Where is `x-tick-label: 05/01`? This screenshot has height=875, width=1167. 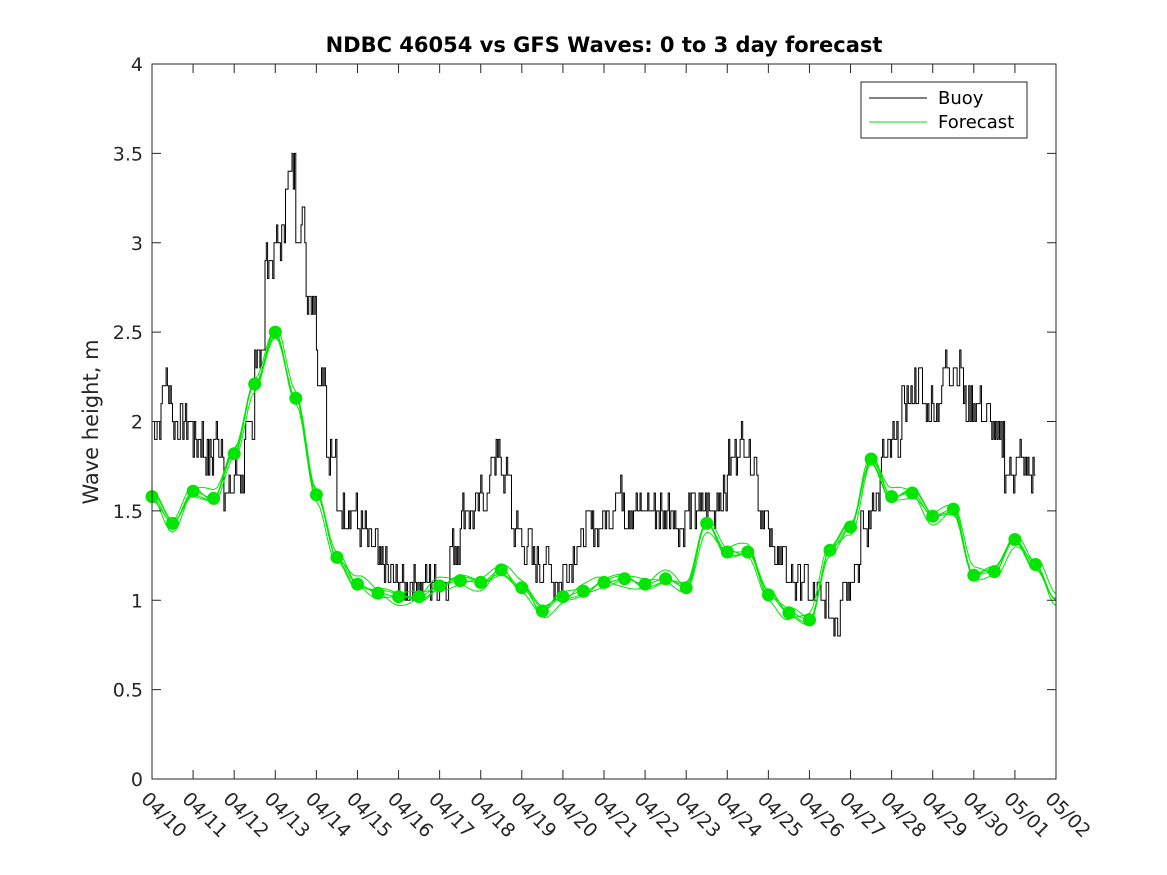
x-tick-label: 05/01 is located at coordinates (1026, 815).